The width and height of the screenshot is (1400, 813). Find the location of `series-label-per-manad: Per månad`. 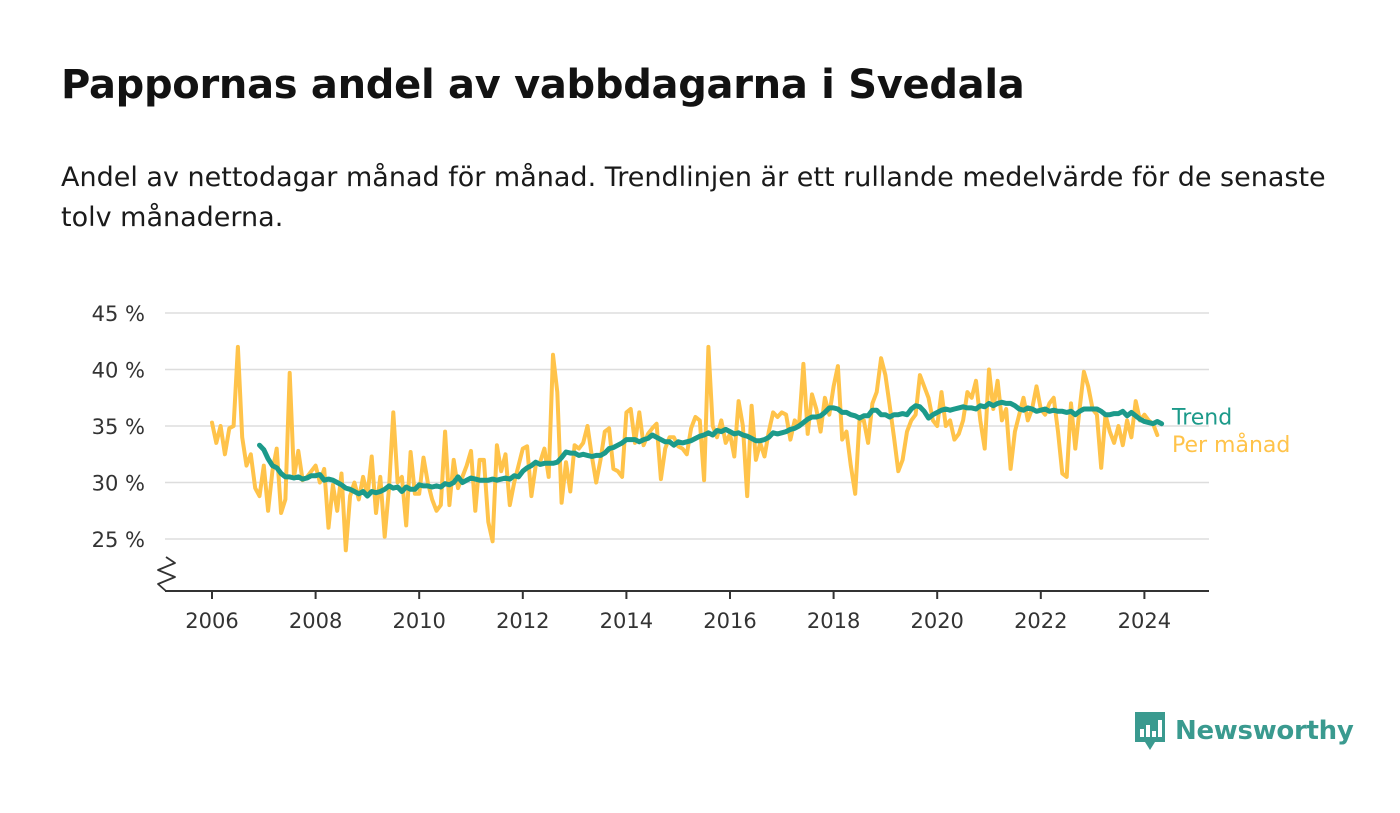

series-label-per-manad: Per månad is located at coordinates (1231, 445).